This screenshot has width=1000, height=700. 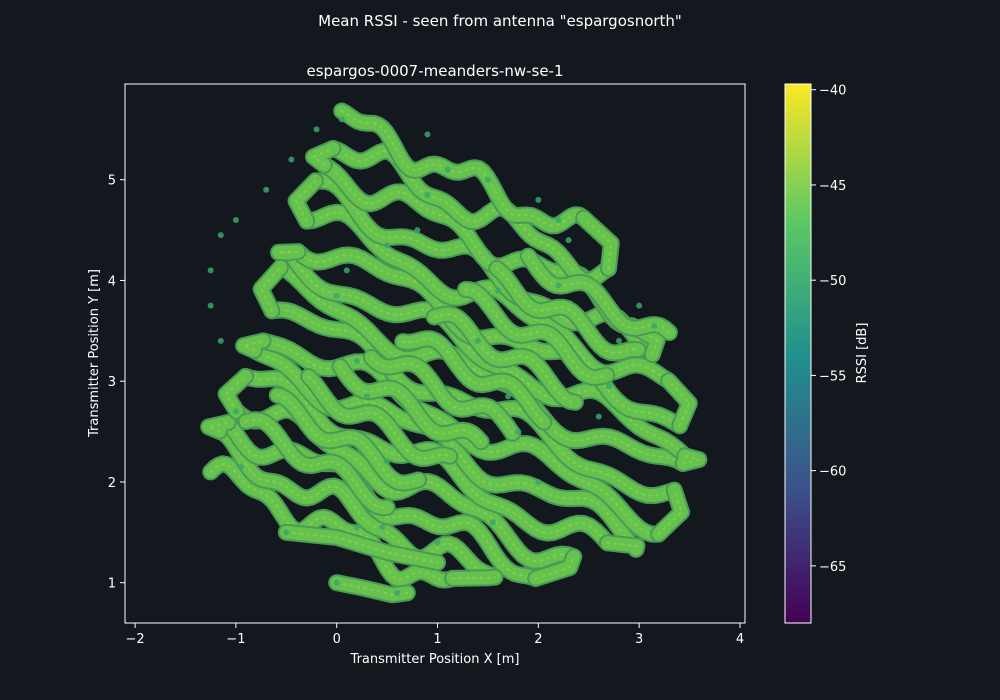 I want to click on colorbar-tick-label: −45, so click(x=832, y=186).